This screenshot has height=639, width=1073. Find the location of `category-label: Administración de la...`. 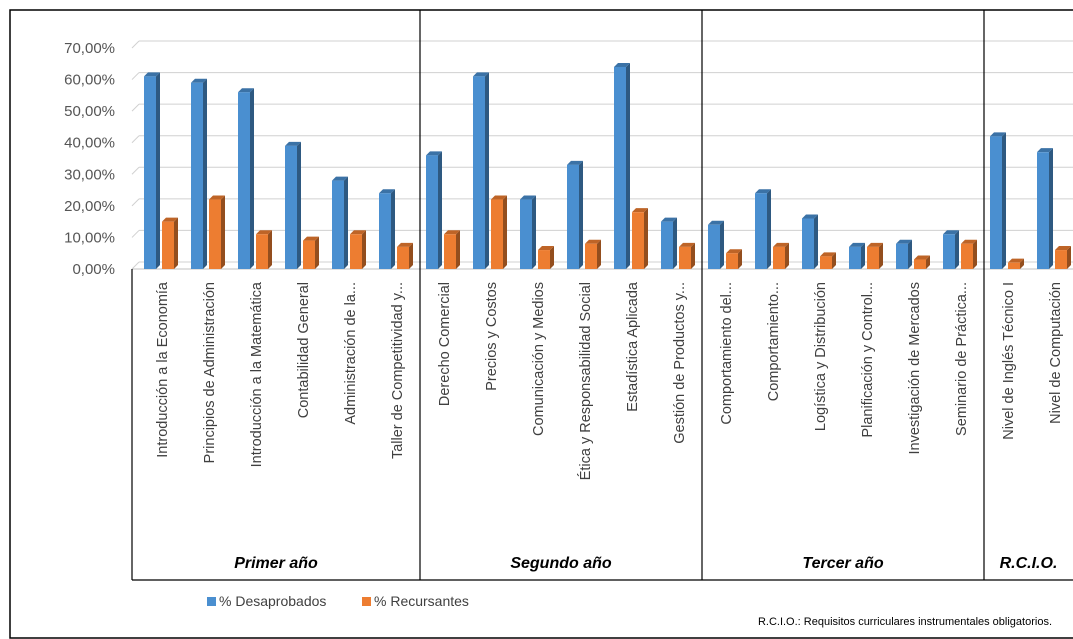

category-label: Administración de la... is located at coordinates (351, 353).